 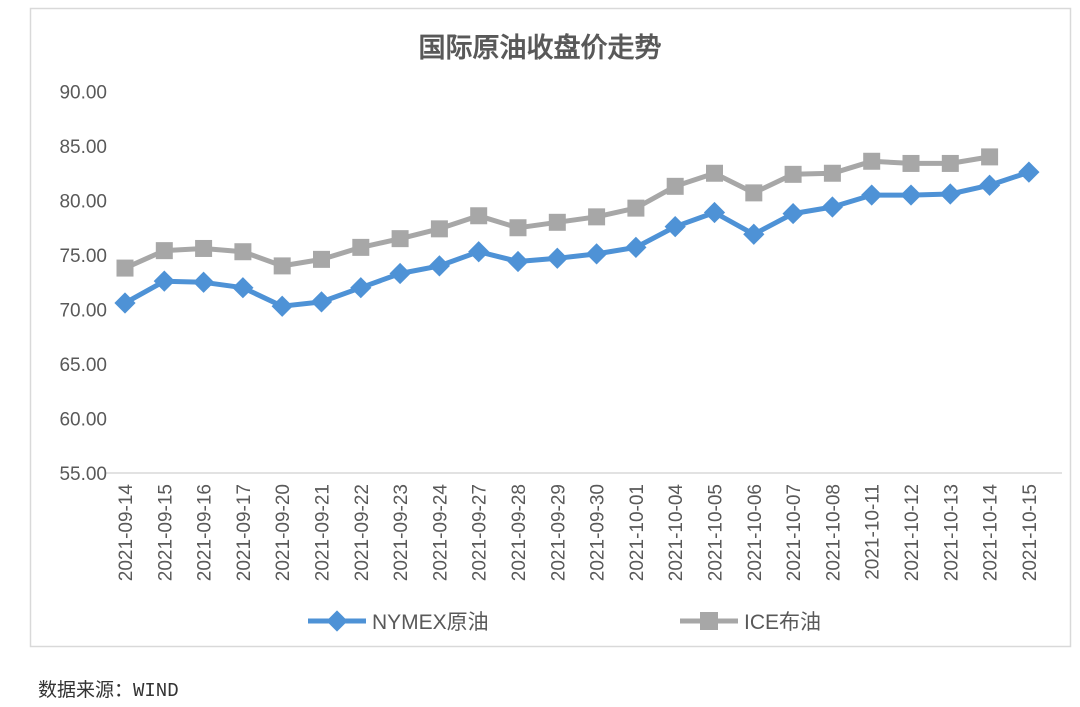 I want to click on x-axis-tick-label: 2021-09-23, so click(x=401, y=532).